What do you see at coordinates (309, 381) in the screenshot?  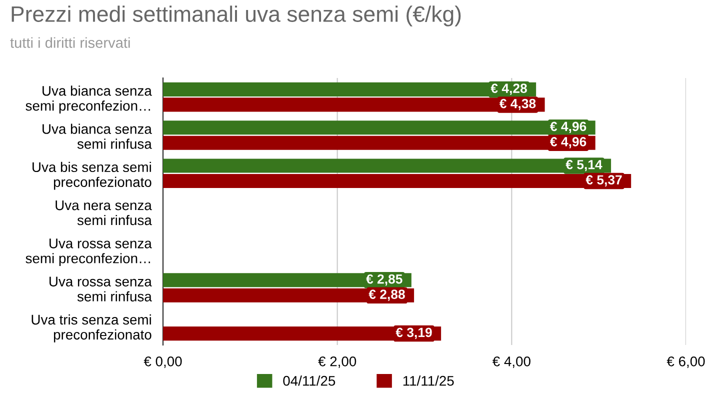 I see `legend-label: 04/11/25` at bounding box center [309, 381].